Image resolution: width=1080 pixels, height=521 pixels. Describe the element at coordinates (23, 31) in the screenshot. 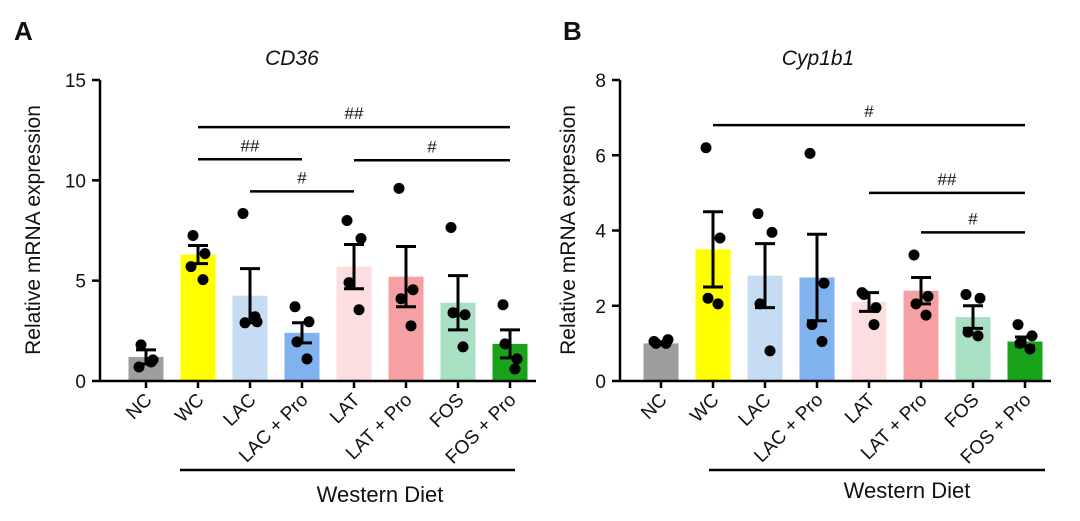

I see `panel-letter: A` at that location.